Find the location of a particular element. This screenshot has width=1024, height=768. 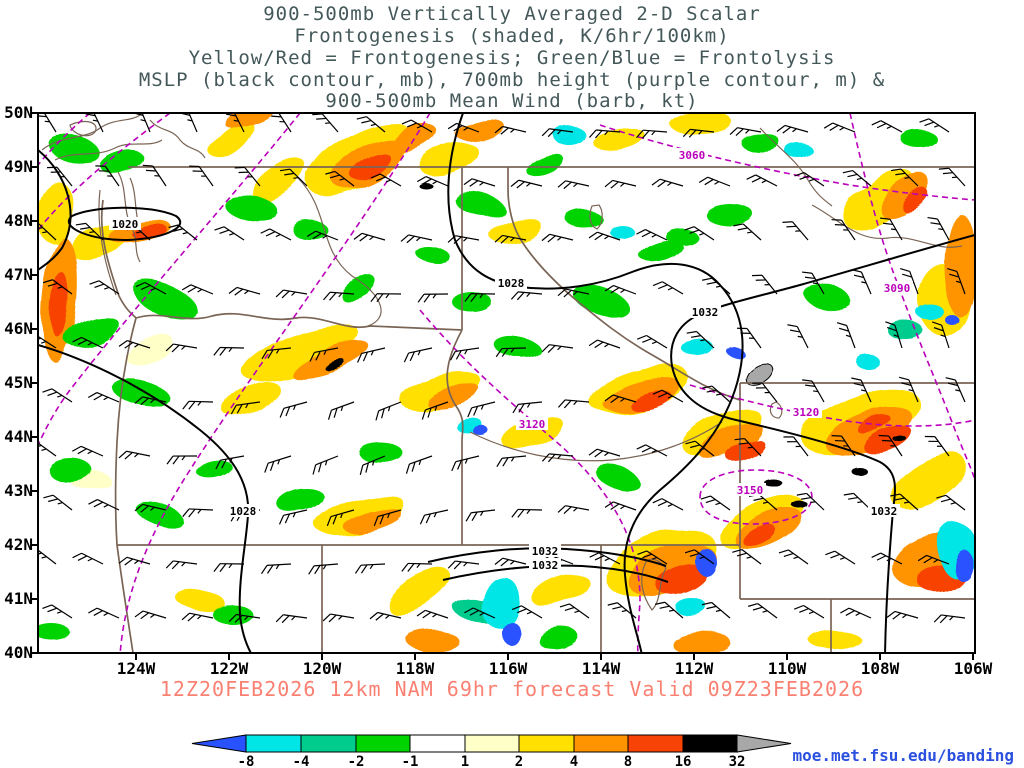

colorbar-segment is located at coordinates (601, 743).